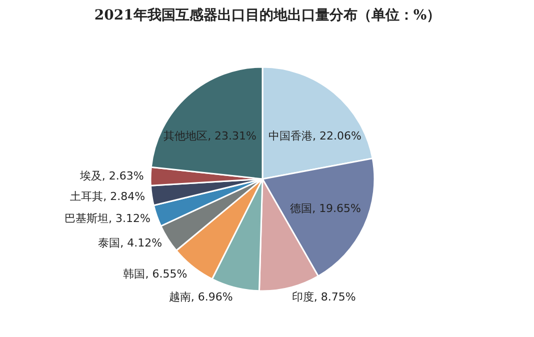  What do you see at coordinates (210, 136) in the screenshot?
I see `slice-label: 其他地区, 23.31%` at bounding box center [210, 136].